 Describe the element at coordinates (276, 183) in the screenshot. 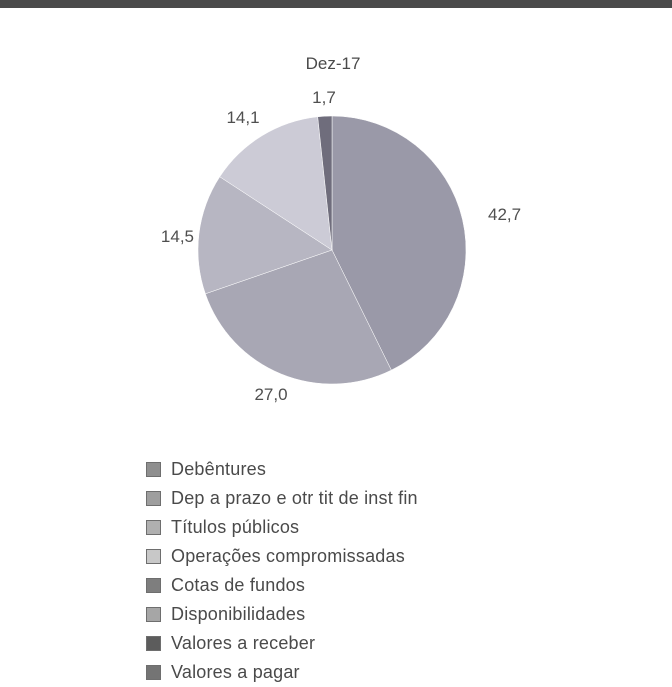

I see `pie-slice-opera-es-compromissadas` at that location.